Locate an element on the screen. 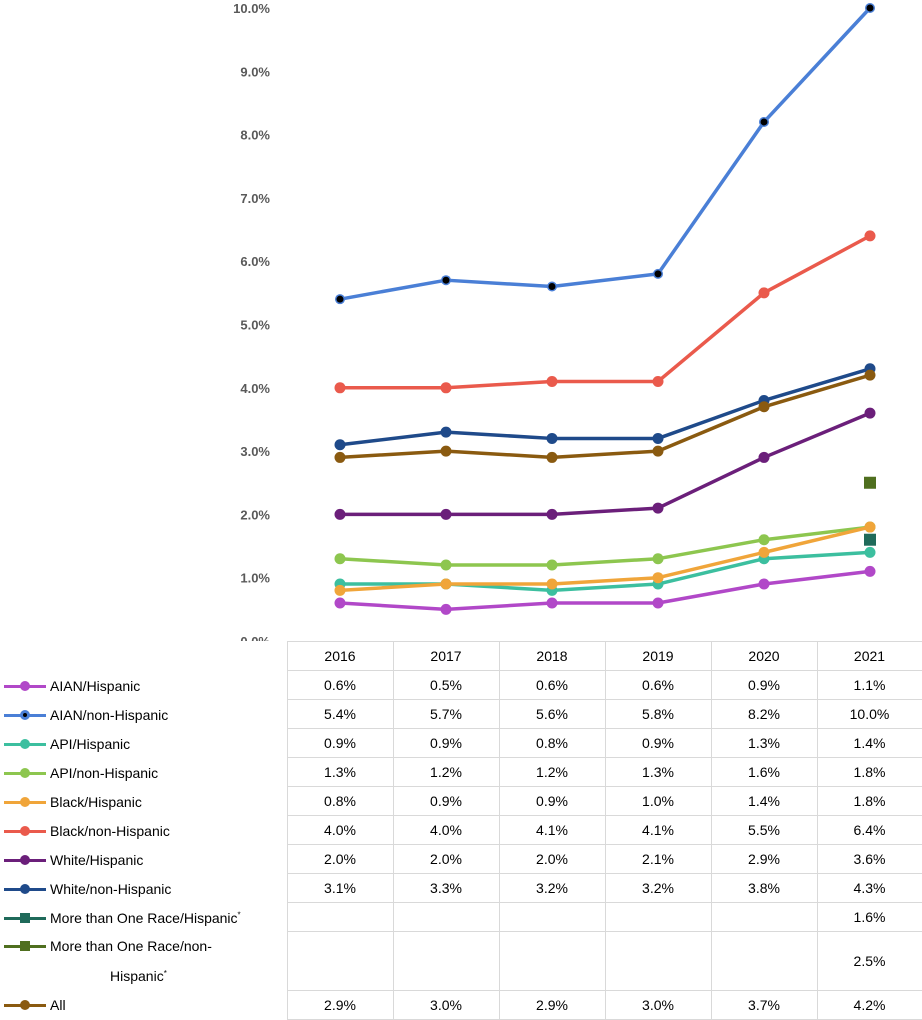  legend-entry: White/non-Hispanic is located at coordinates (144, 888).